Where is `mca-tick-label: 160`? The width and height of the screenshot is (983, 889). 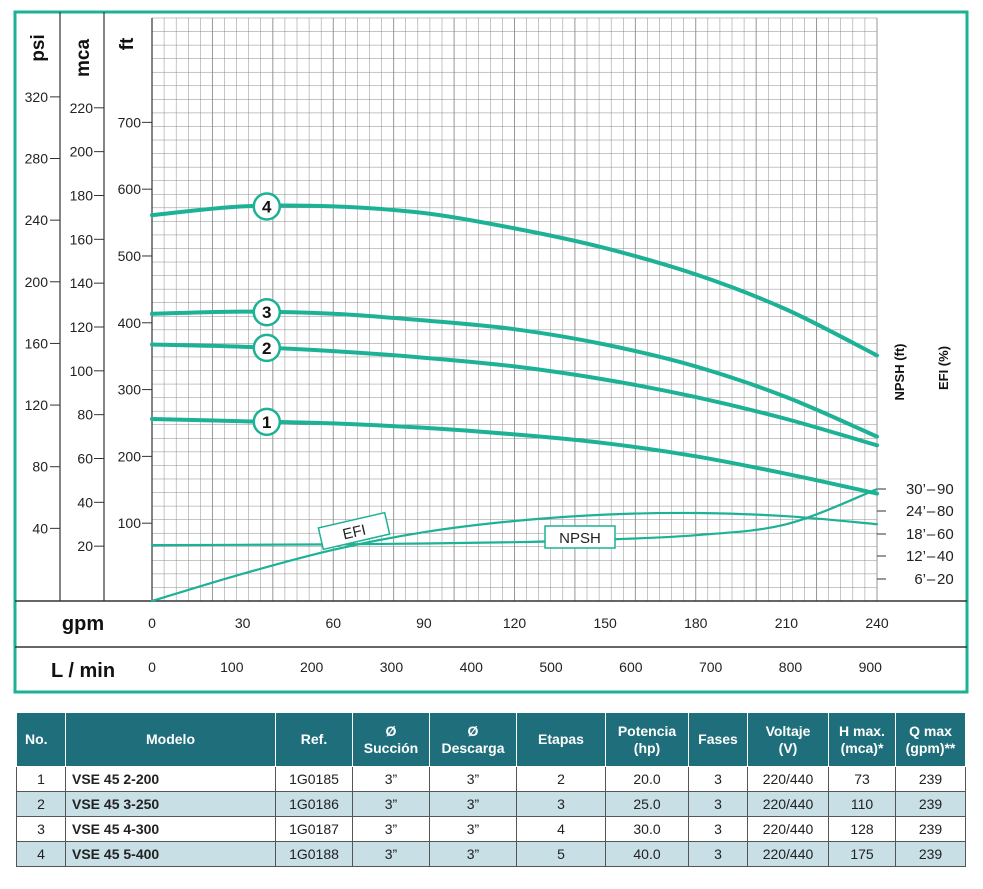 mca-tick-label: 160 is located at coordinates (82, 239).